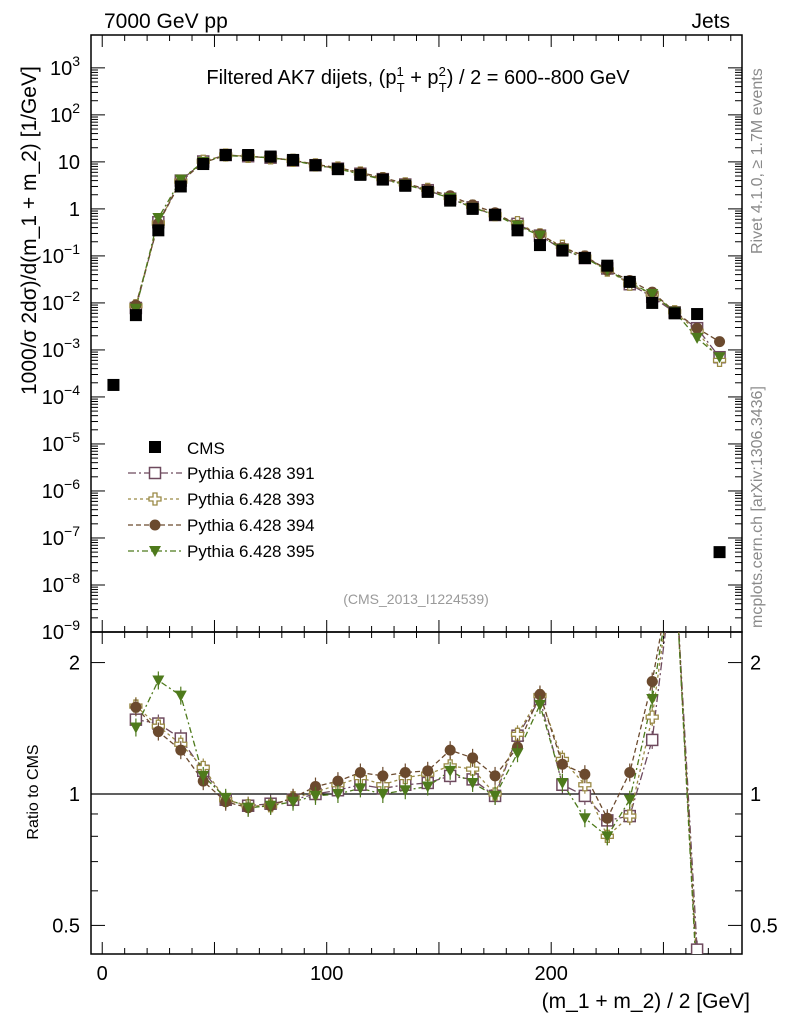 The width and height of the screenshot is (786, 1024). I want to click on ratio-y-tick-label-right: 2, so click(755, 664).